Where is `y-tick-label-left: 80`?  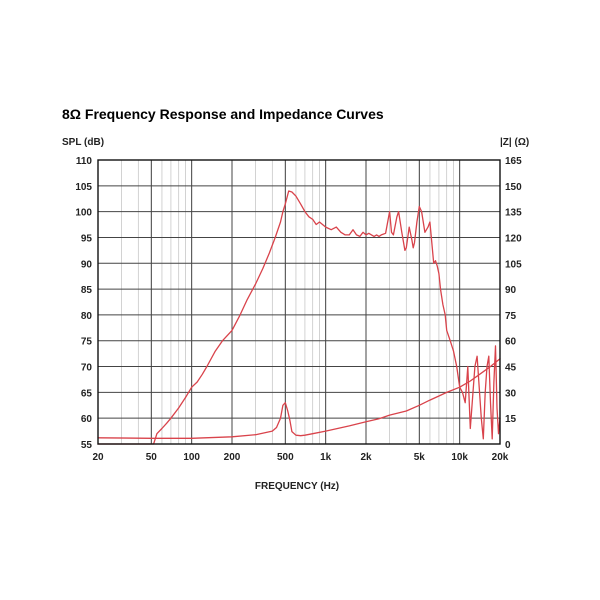
y-tick-label-left: 80 is located at coordinates (87, 316).